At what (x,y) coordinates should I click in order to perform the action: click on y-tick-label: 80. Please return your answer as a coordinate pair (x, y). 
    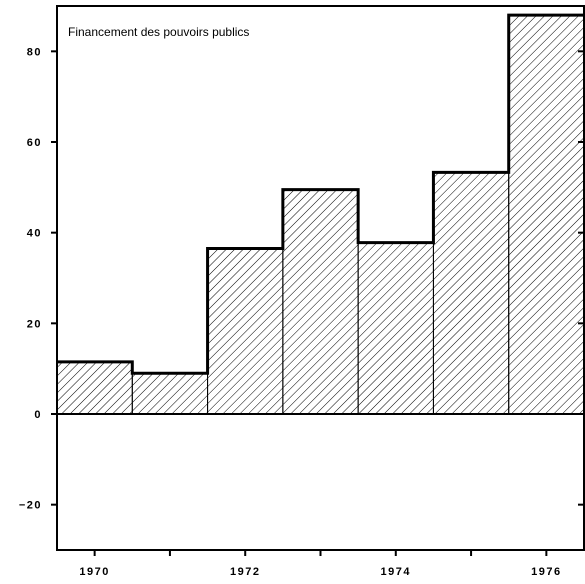
    Looking at the image, I should click on (34, 52).